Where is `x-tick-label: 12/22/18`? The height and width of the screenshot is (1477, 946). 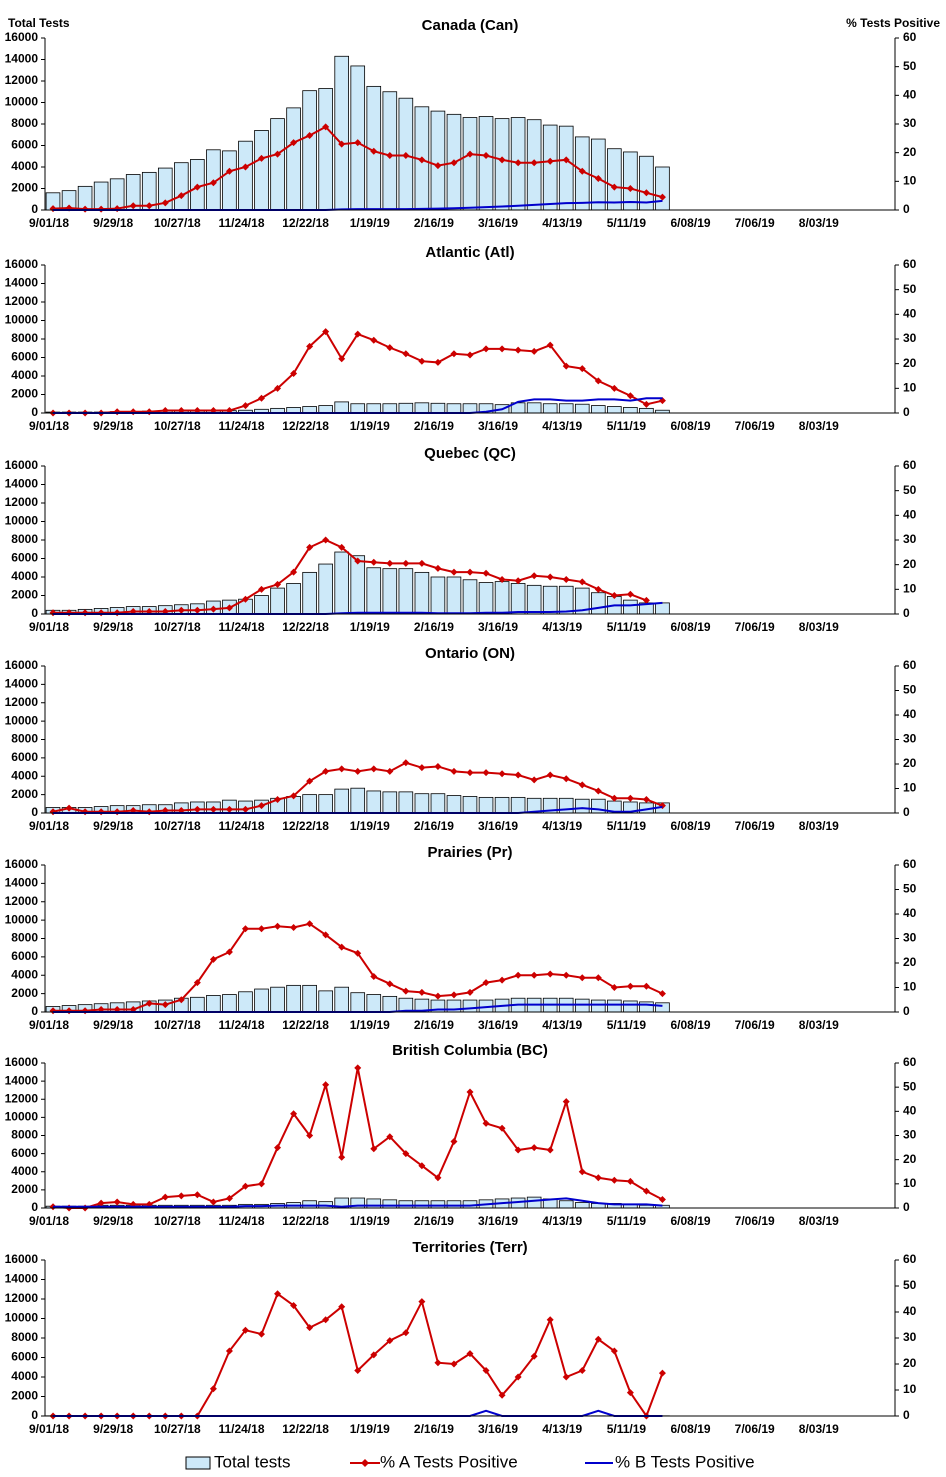 x-tick-label: 12/22/18 is located at coordinates (305, 223).